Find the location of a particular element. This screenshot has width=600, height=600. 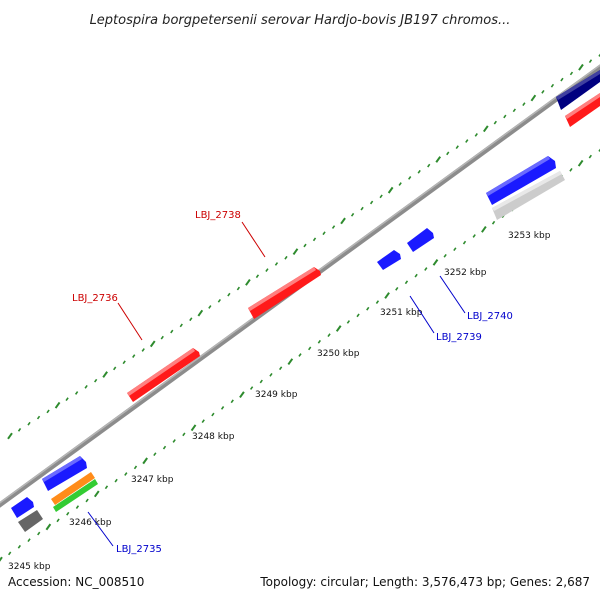

gene-lbj2738 is located at coordinates (284, 293).